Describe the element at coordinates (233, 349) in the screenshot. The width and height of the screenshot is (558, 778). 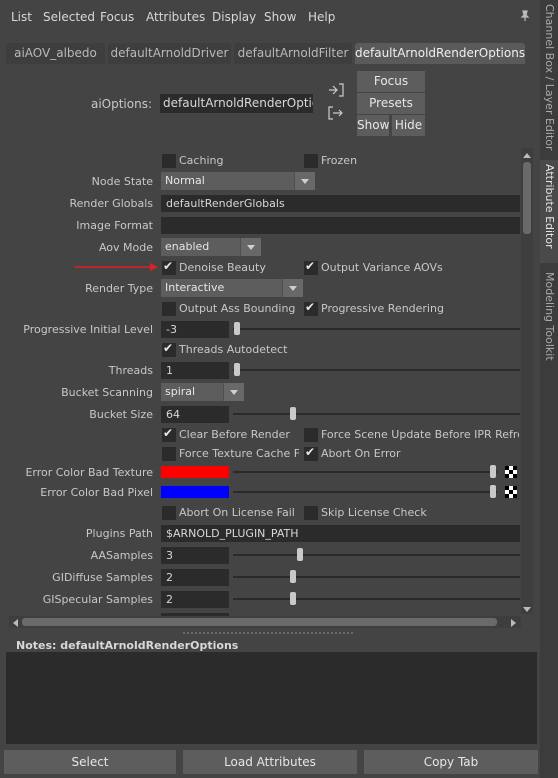
I see `threads-autodetect-label: Threads Autodetect` at that location.